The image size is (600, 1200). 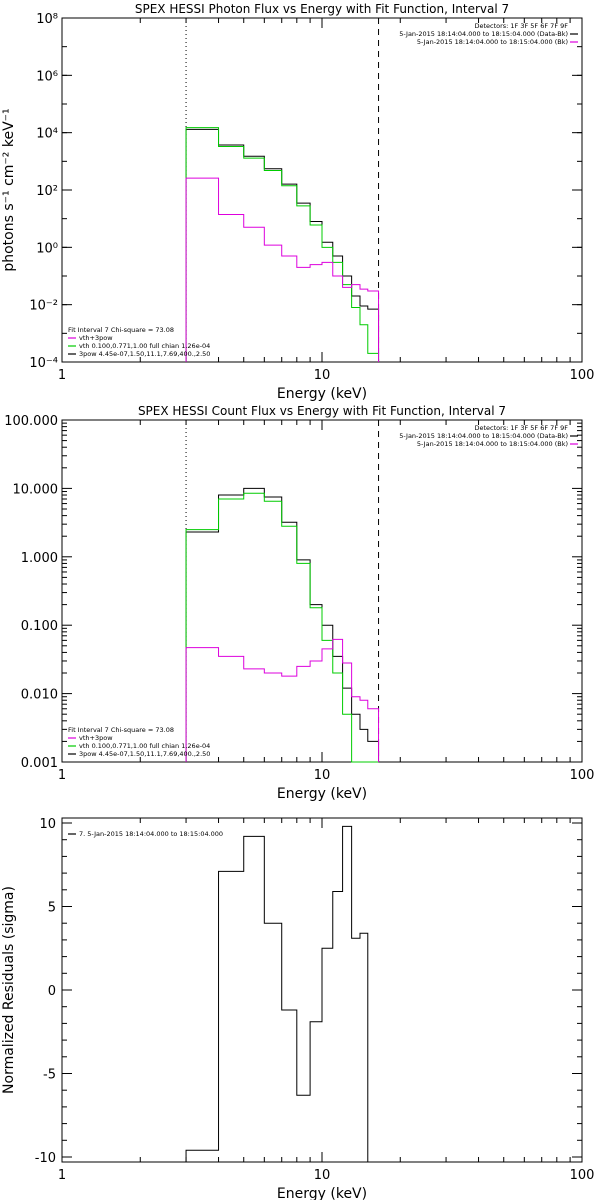 I want to click on y-tick-label: 100.000, so click(x=31, y=421).